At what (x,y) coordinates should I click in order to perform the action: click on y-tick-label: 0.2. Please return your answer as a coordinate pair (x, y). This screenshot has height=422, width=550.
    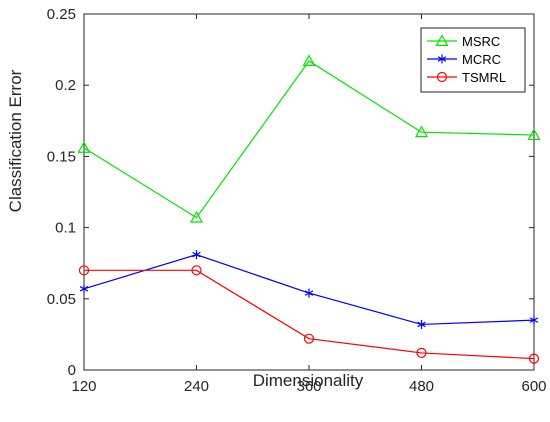
    Looking at the image, I should click on (65, 85).